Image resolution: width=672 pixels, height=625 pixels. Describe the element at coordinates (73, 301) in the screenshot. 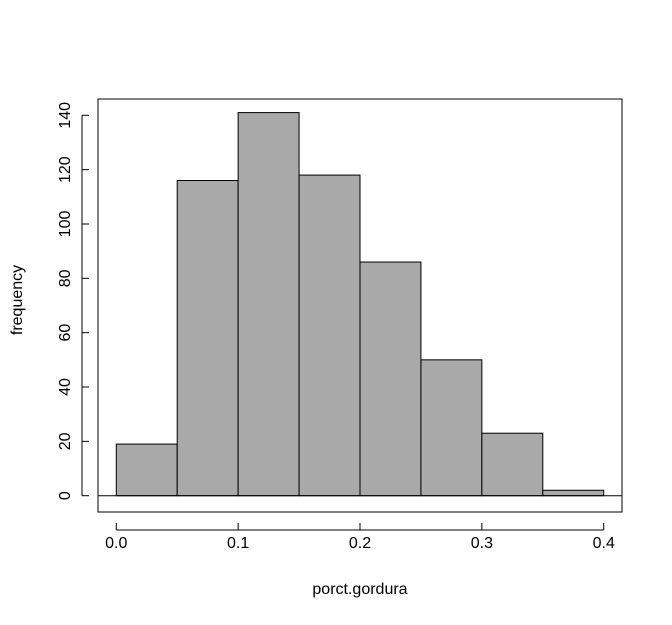

I see `y-axis: 0 20 40 60 80 100 120 140` at that location.